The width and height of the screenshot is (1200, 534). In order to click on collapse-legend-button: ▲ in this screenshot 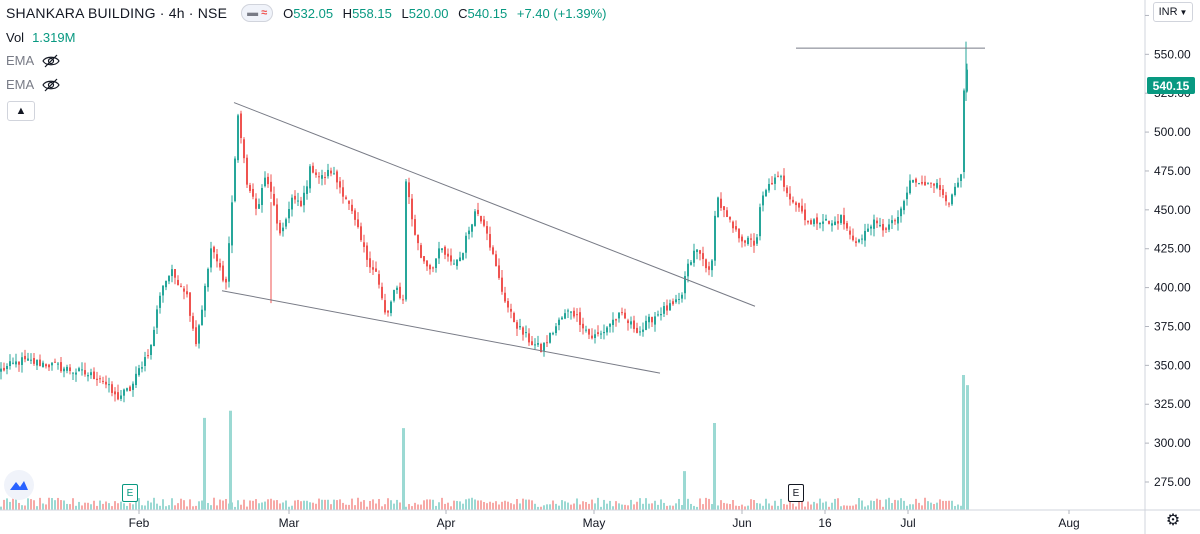, I will do `click(21, 111)`.